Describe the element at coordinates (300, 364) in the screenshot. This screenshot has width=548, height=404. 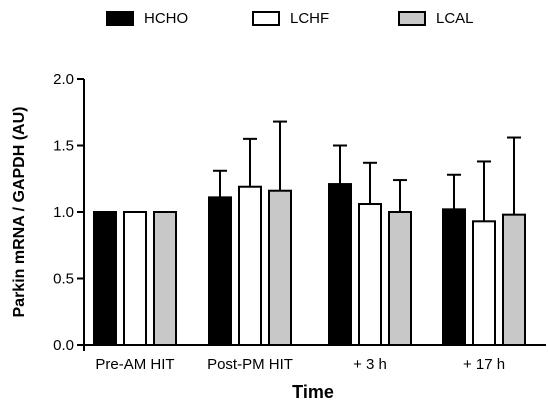
I see `x-ticks-group: Pre-AM HIT Post-PM HIT + 3 h + 17 h` at that location.